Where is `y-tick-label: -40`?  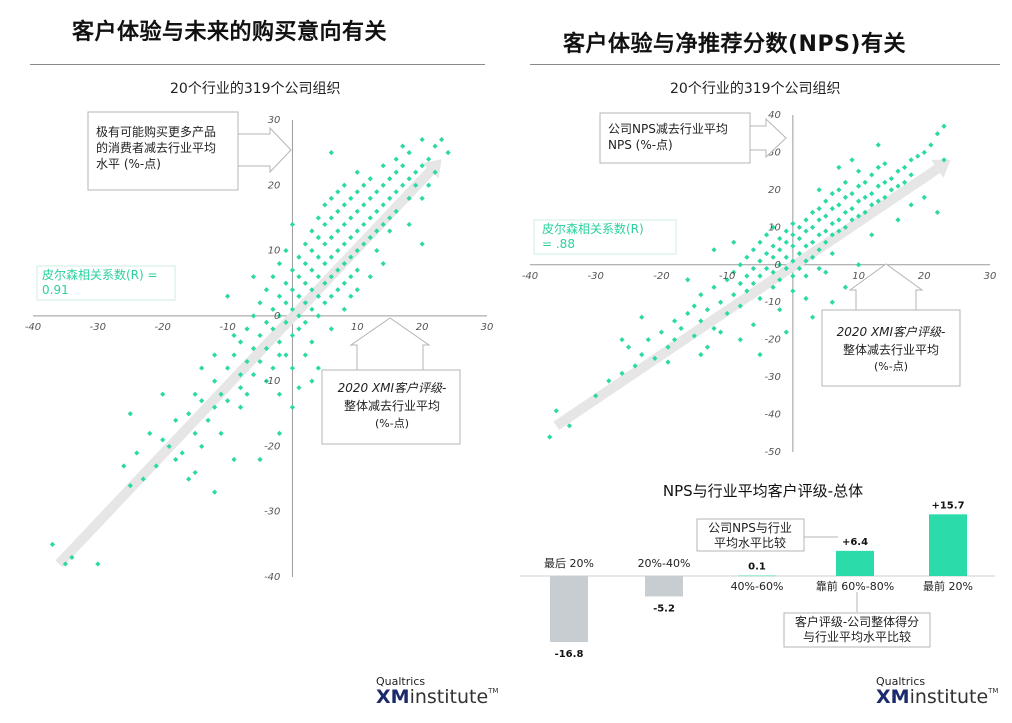 y-tick-label: -40 is located at coordinates (773, 415).